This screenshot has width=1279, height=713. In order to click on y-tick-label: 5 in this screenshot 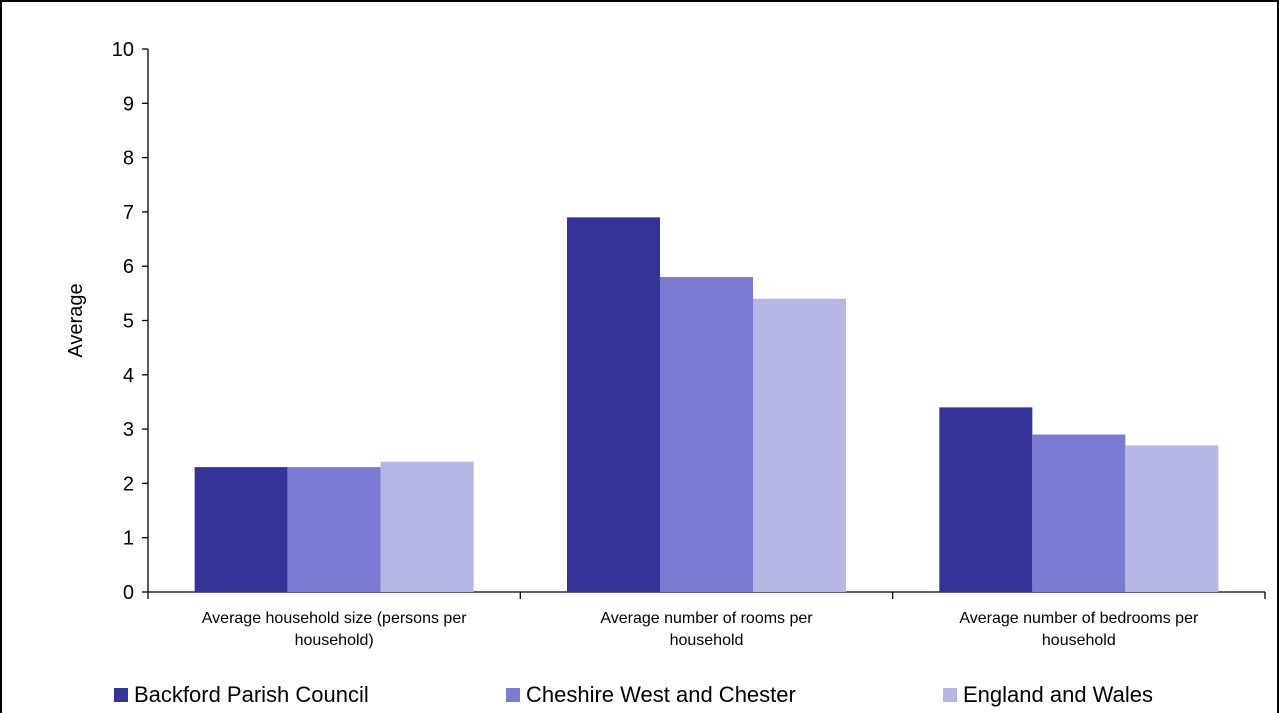, I will do `click(128, 322)`.